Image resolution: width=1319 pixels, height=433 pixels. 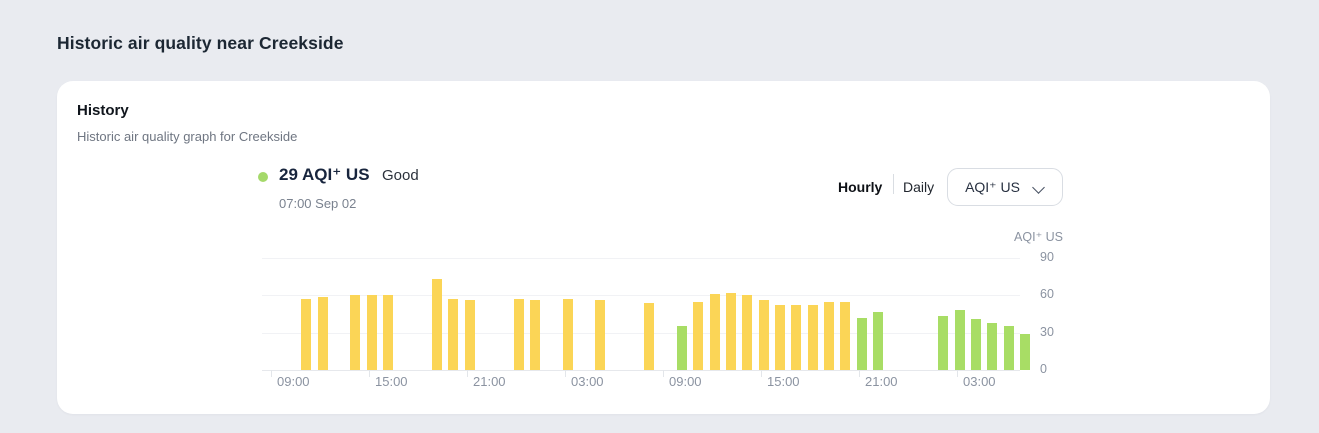 What do you see at coordinates (1039, 185) in the screenshot?
I see `chevron-down-icon` at bounding box center [1039, 185].